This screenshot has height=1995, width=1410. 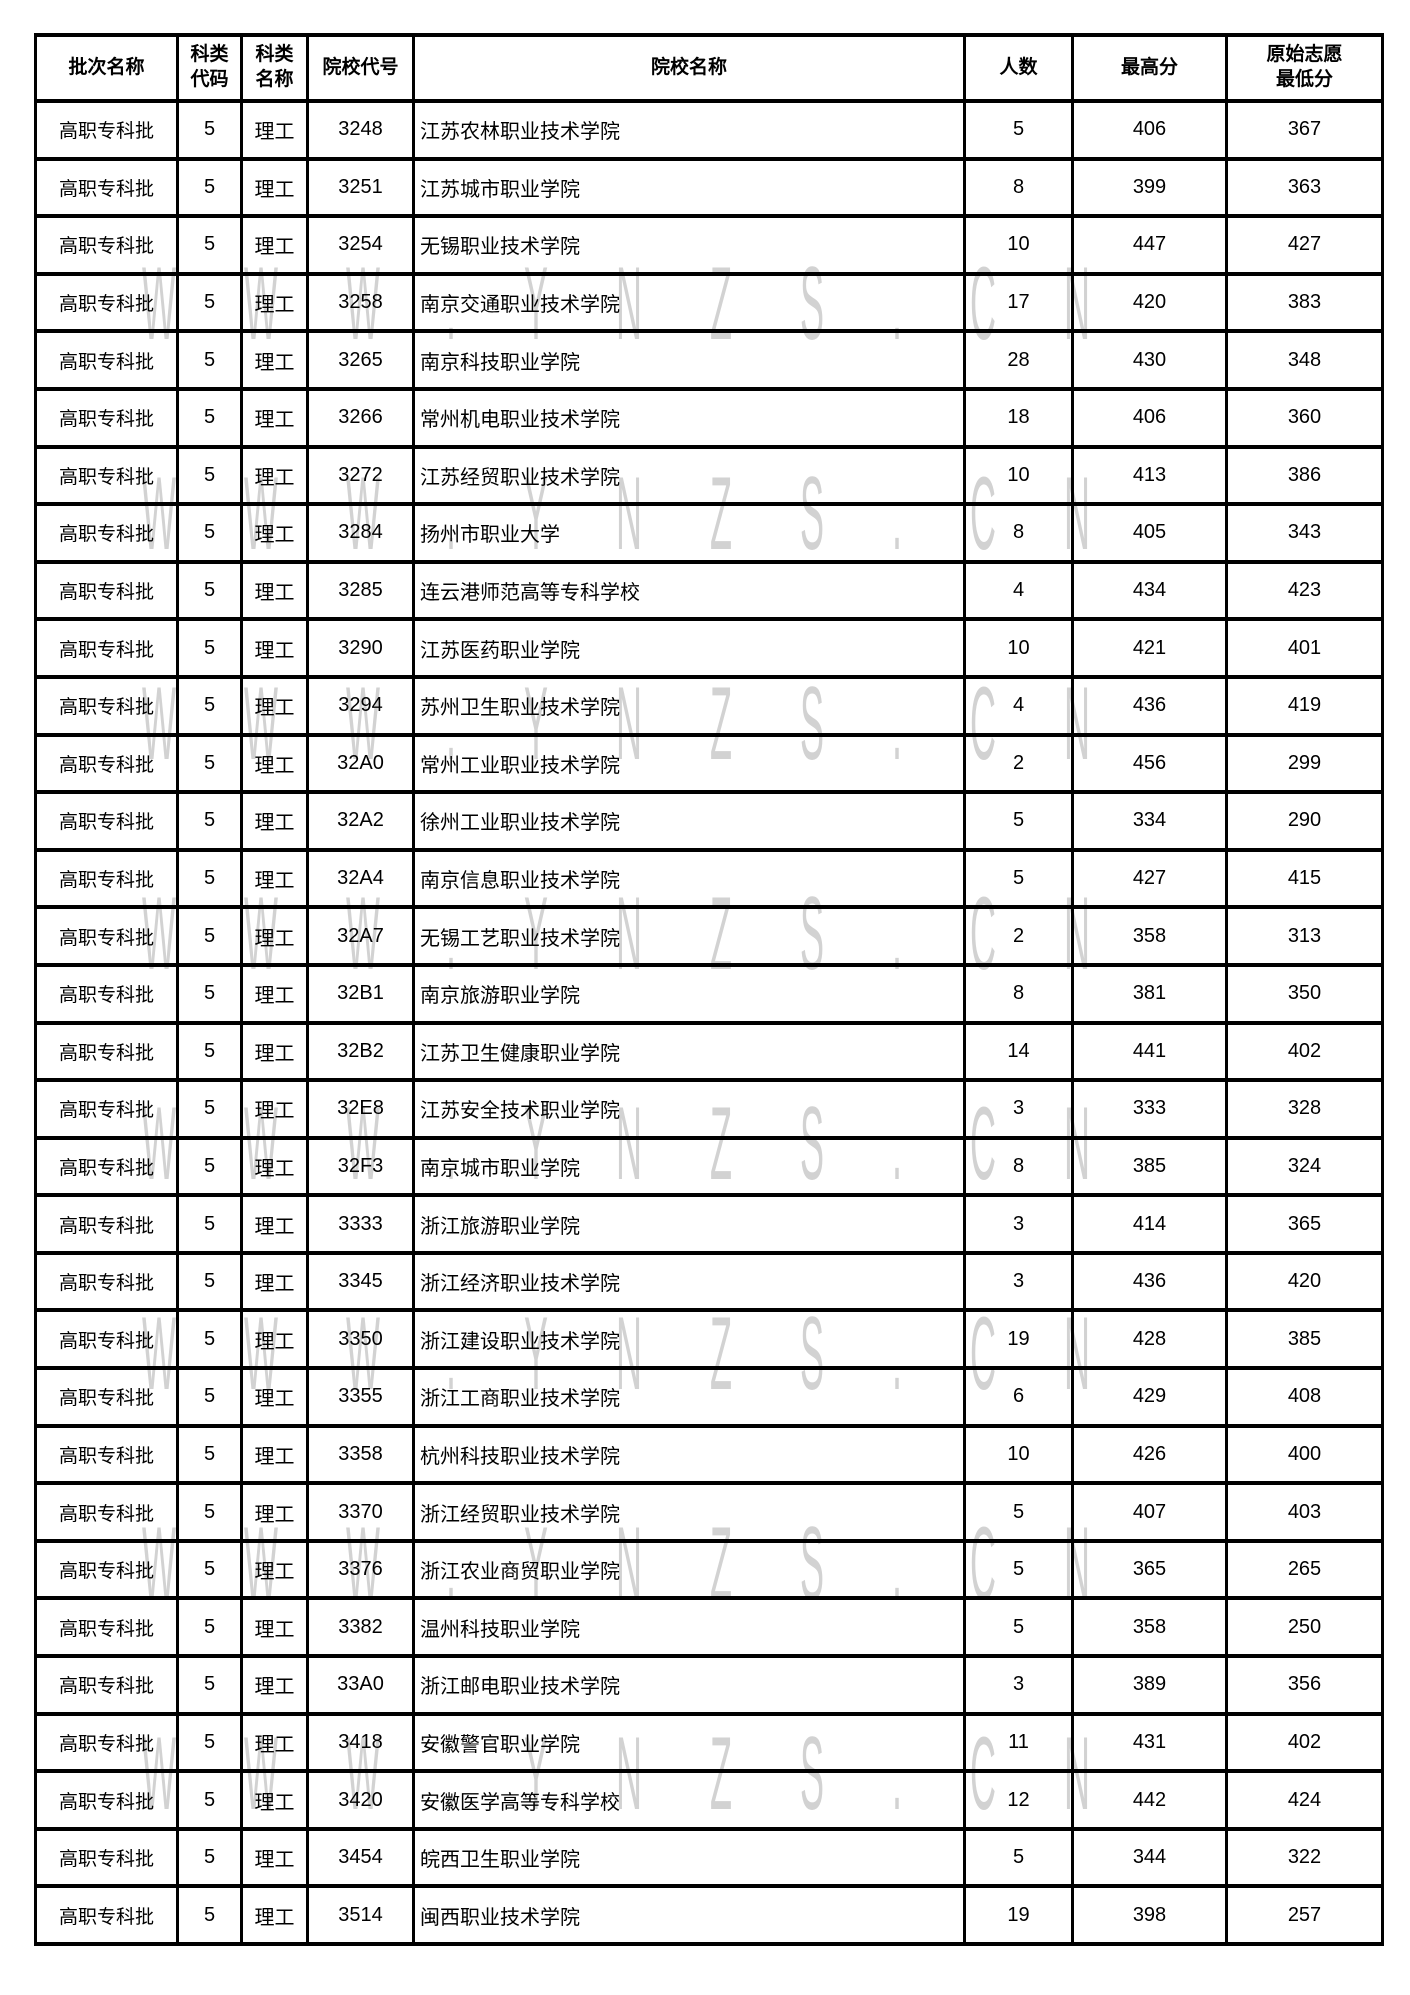 I want to click on college-code-cell: 3418, so click(x=360, y=1742).